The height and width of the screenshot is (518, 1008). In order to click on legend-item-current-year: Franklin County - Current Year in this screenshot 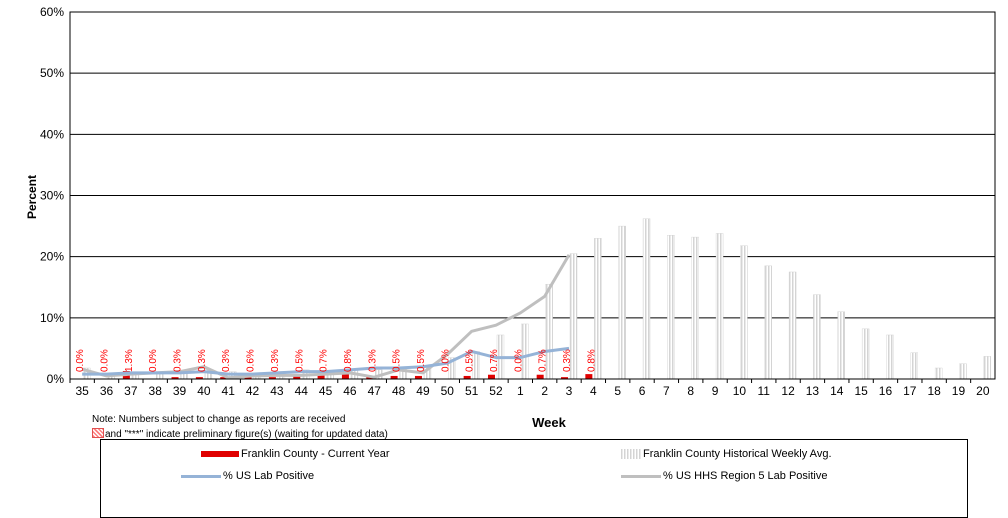, I will do `click(295, 454)`.